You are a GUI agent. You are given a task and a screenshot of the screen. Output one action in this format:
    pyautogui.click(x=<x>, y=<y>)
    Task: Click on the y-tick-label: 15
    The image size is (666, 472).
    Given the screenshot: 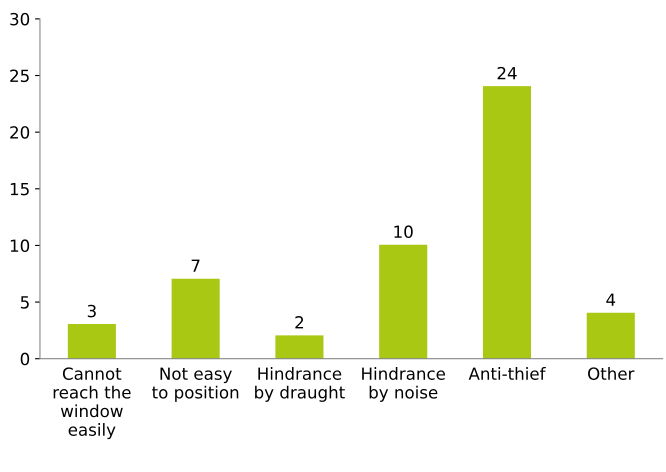 What is the action you would take?
    pyautogui.click(x=19, y=189)
    